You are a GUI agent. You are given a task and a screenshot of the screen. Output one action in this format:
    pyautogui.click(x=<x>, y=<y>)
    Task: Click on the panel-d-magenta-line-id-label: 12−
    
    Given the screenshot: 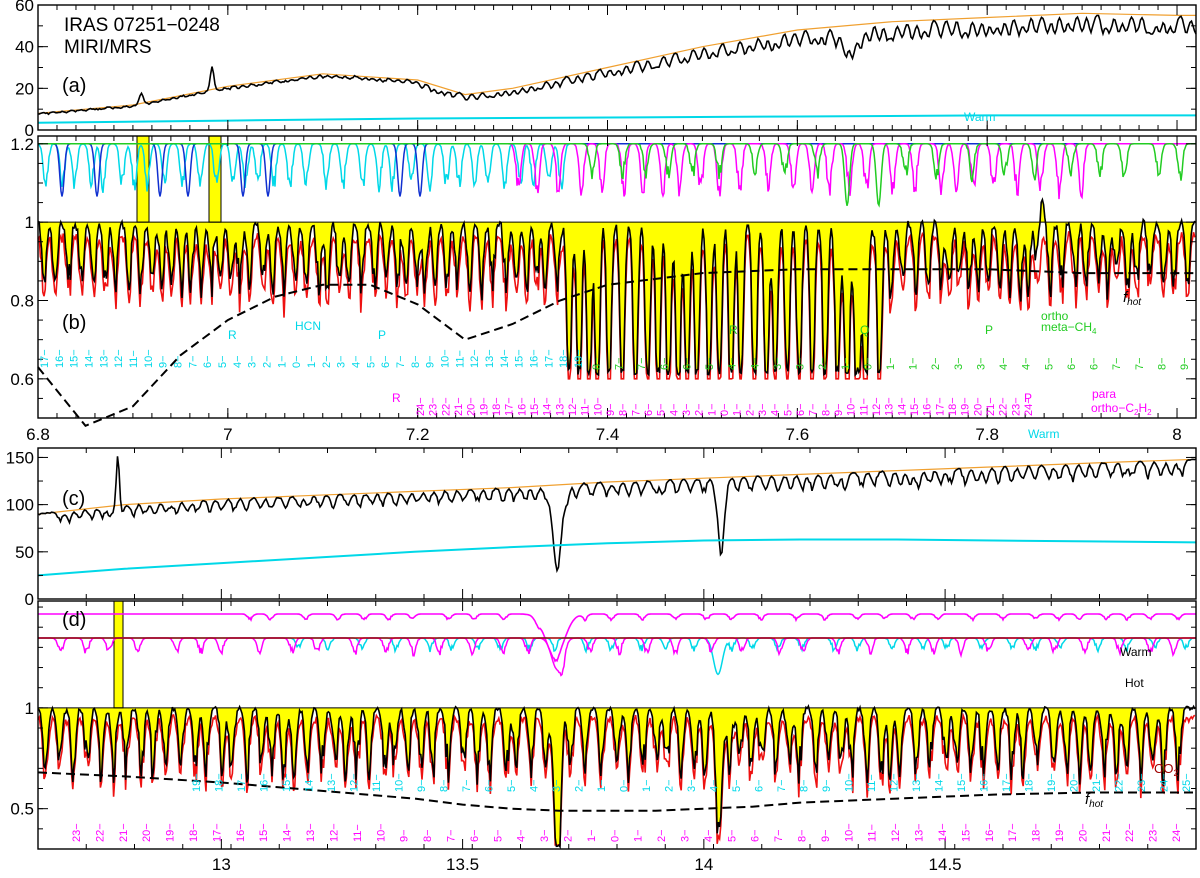 What is the action you would take?
    pyautogui.click(x=334, y=832)
    